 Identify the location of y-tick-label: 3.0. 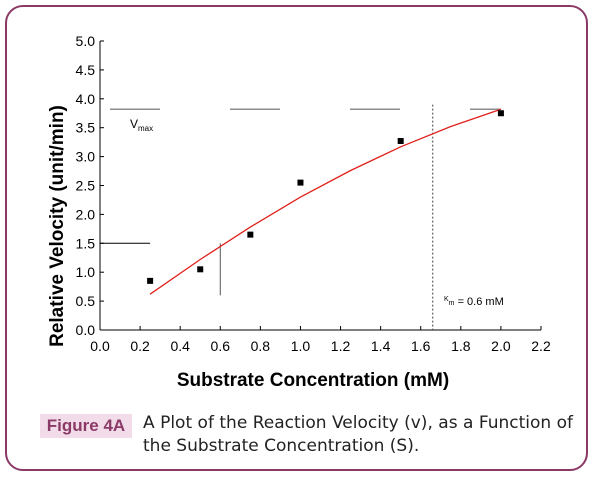
(86, 157).